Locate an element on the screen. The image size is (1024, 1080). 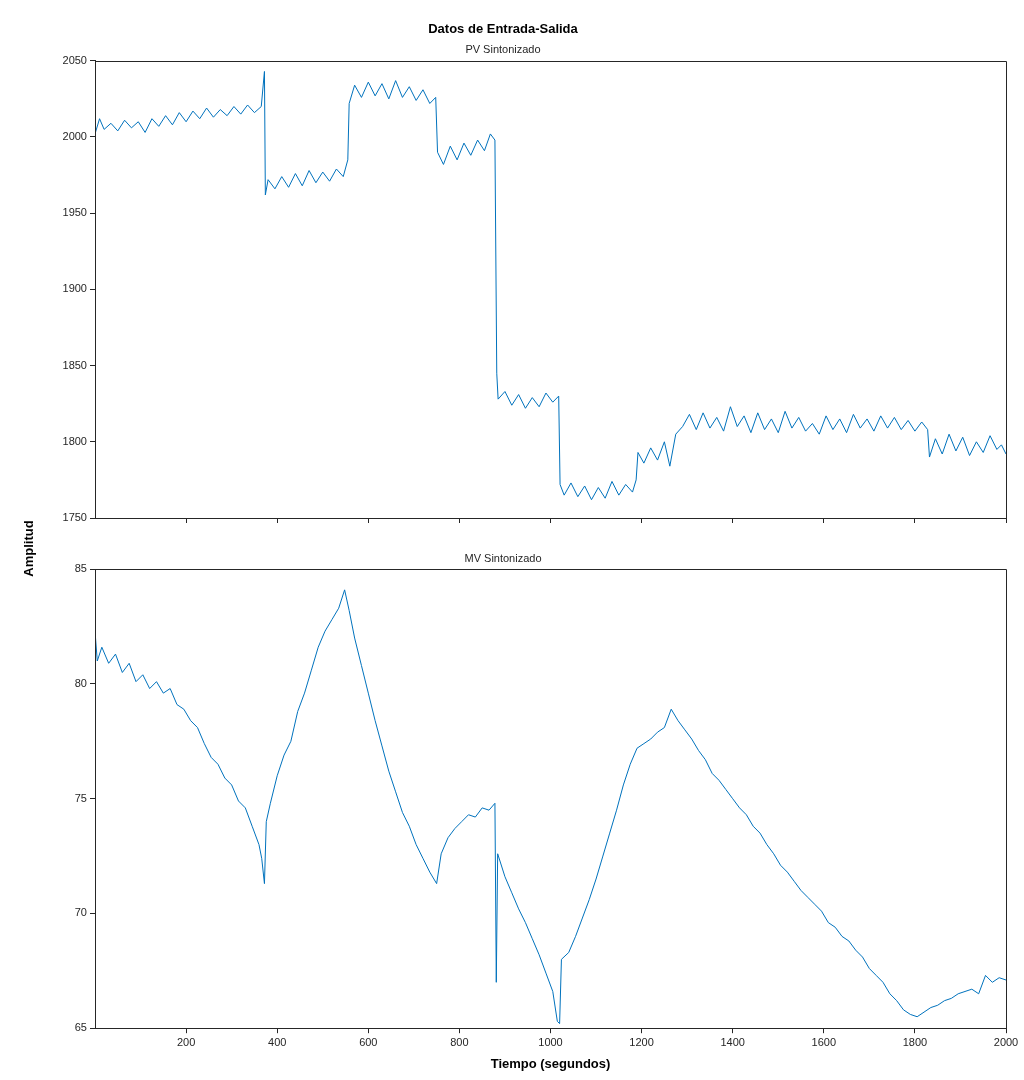
x-tick-label: 1200 is located at coordinates (641, 1041).